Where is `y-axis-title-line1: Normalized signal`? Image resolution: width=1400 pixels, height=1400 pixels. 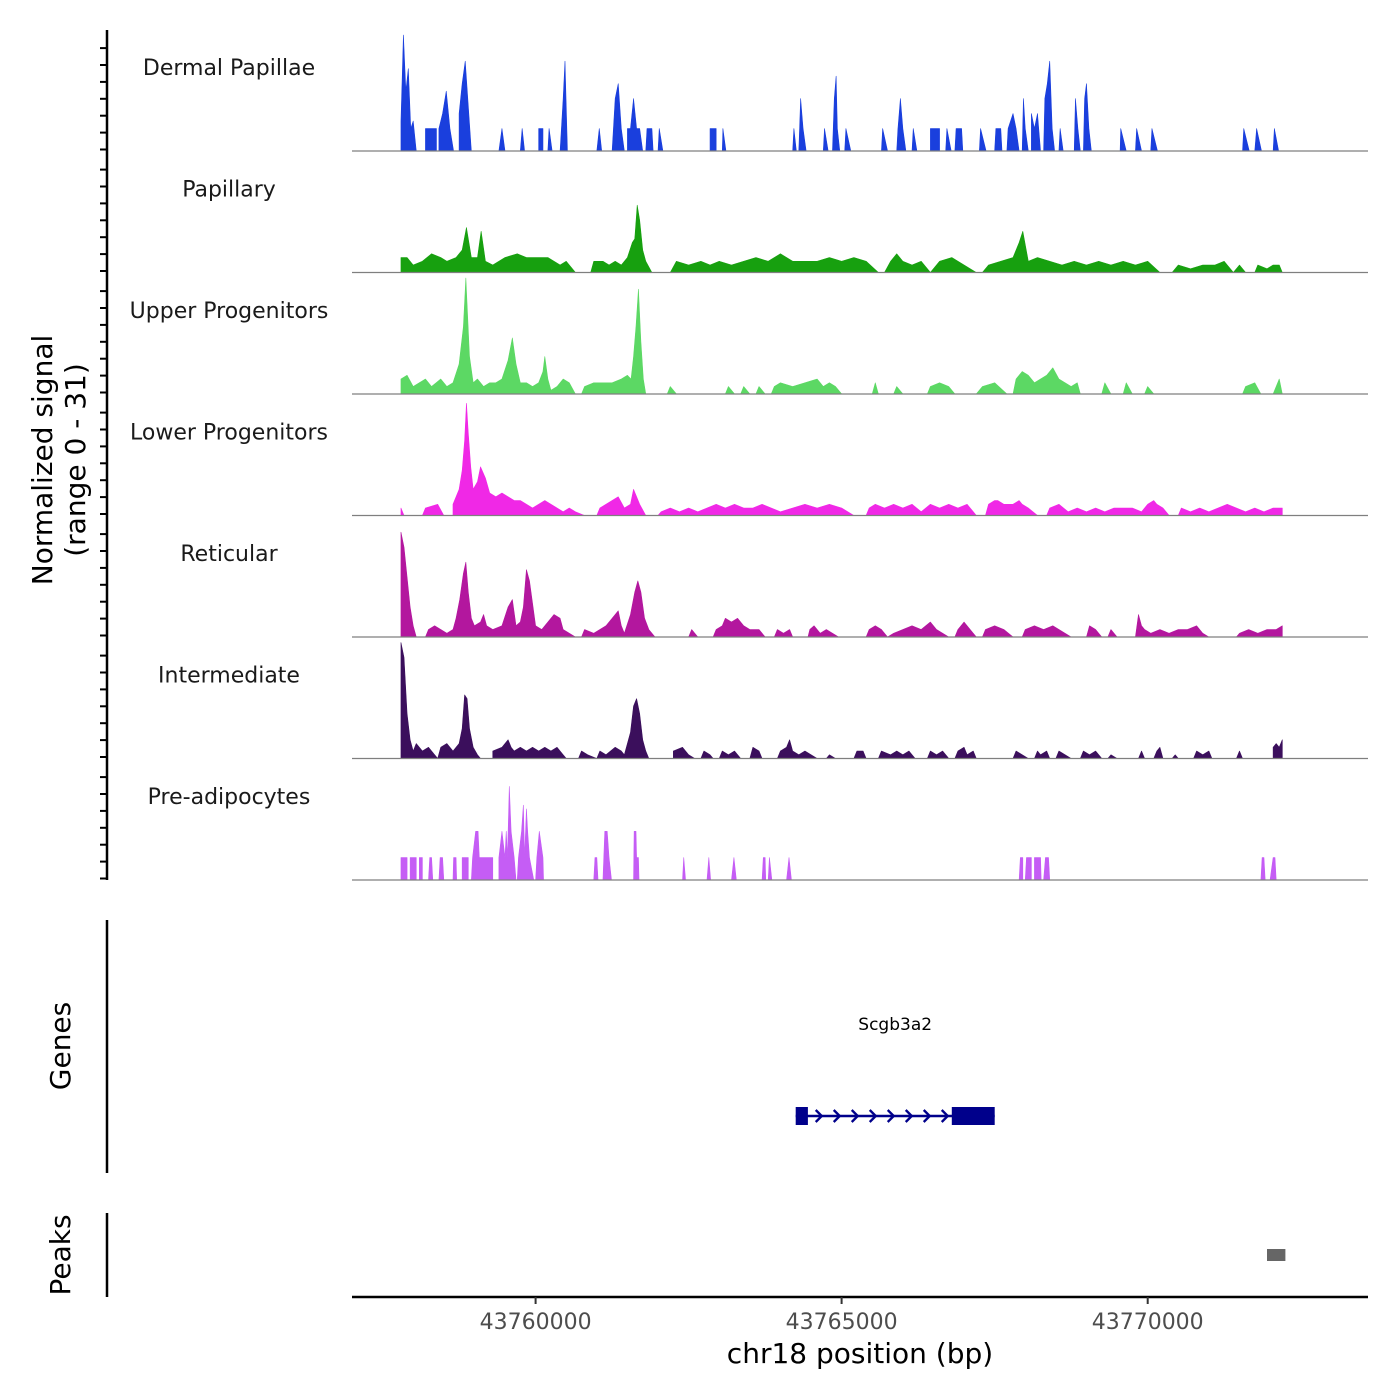
y-axis-title-line1: Normalized signal is located at coordinates (42, 460).